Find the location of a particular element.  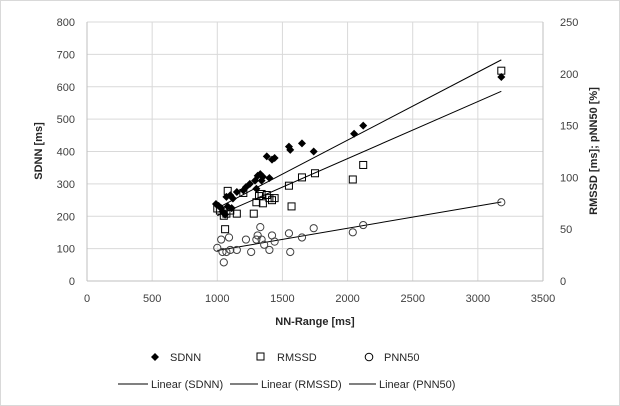

legend-item-pnn50: PNN50 is located at coordinates (391, 358).